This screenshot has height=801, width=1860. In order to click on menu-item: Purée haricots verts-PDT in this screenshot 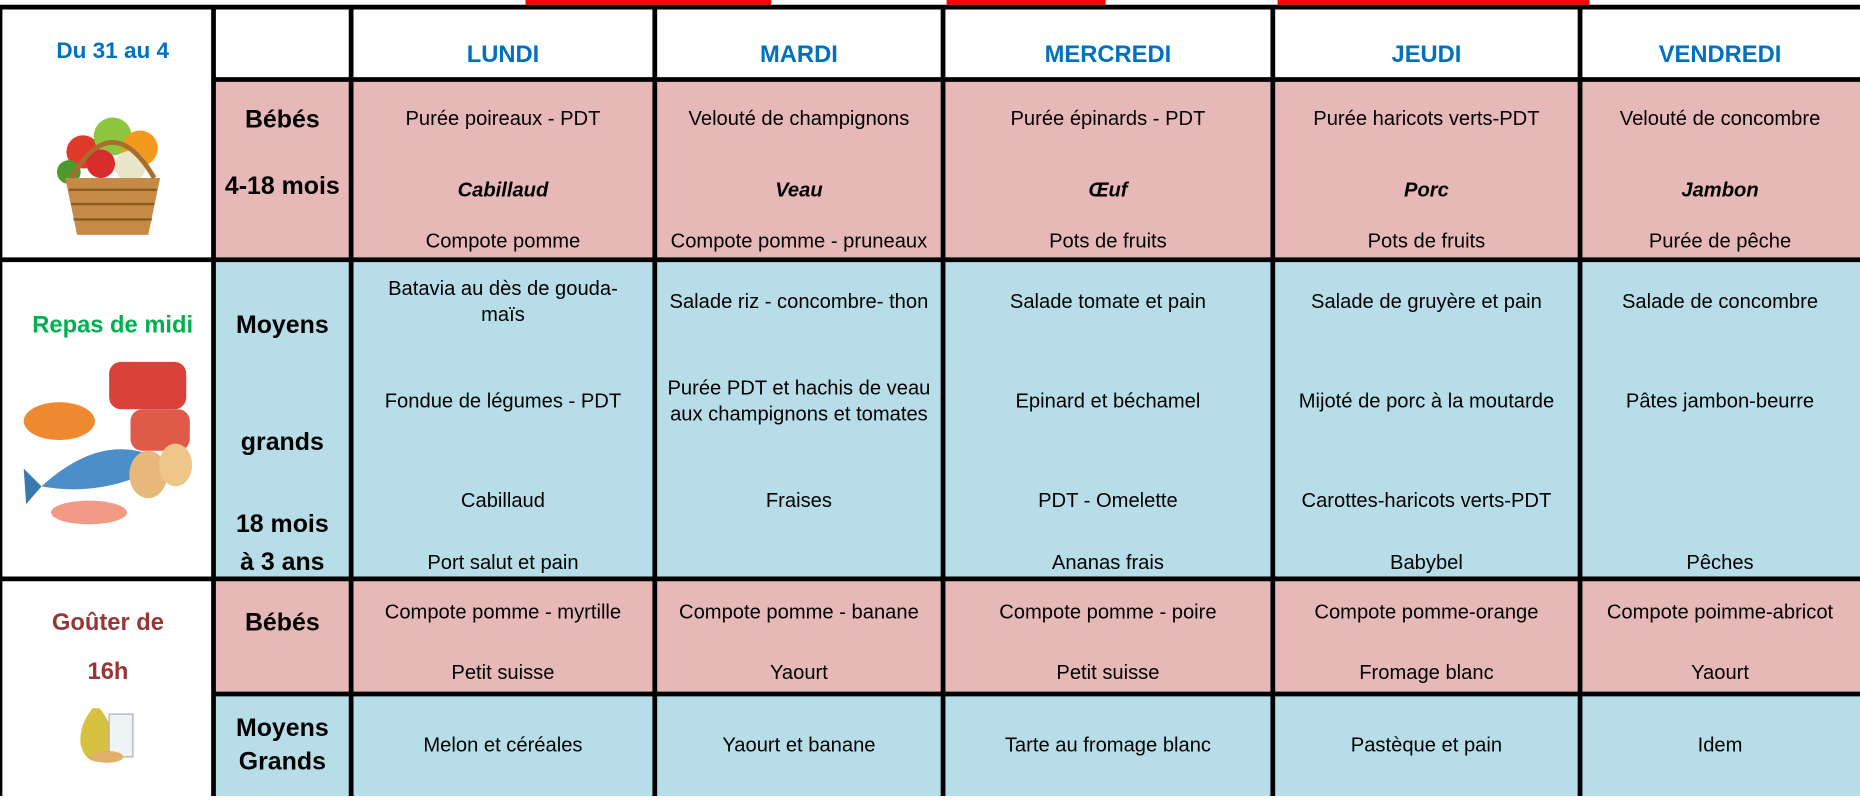, I will do `click(1426, 119)`.